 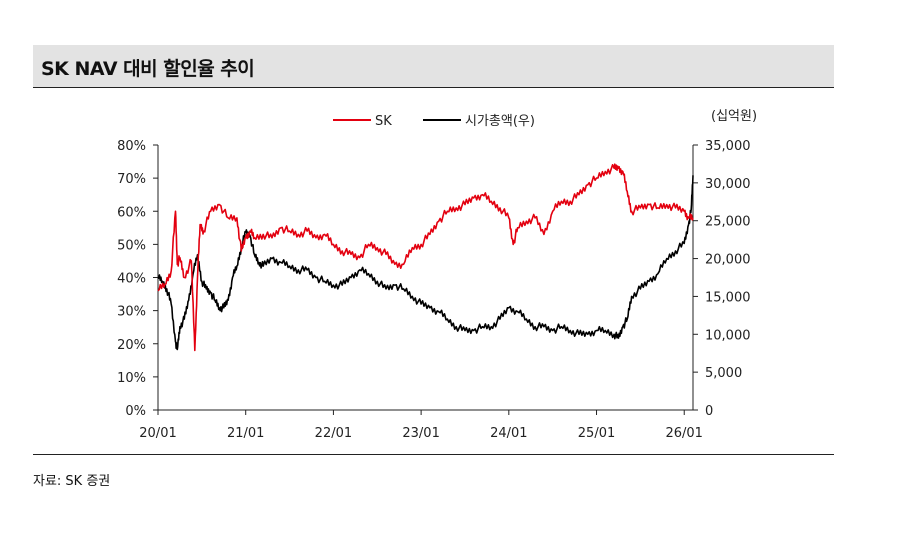 What do you see at coordinates (72, 481) in the screenshot?
I see `source-note: 자료: SK 증권` at bounding box center [72, 481].